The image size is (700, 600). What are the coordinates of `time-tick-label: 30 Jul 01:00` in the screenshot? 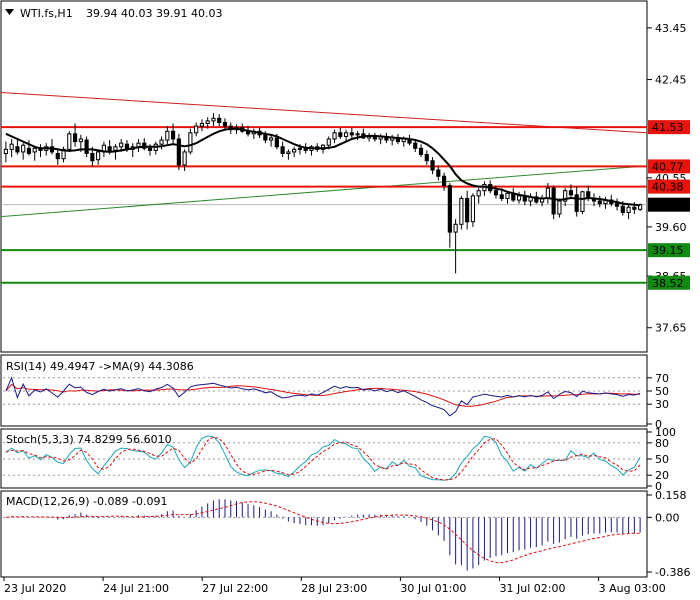 It's located at (433, 588).